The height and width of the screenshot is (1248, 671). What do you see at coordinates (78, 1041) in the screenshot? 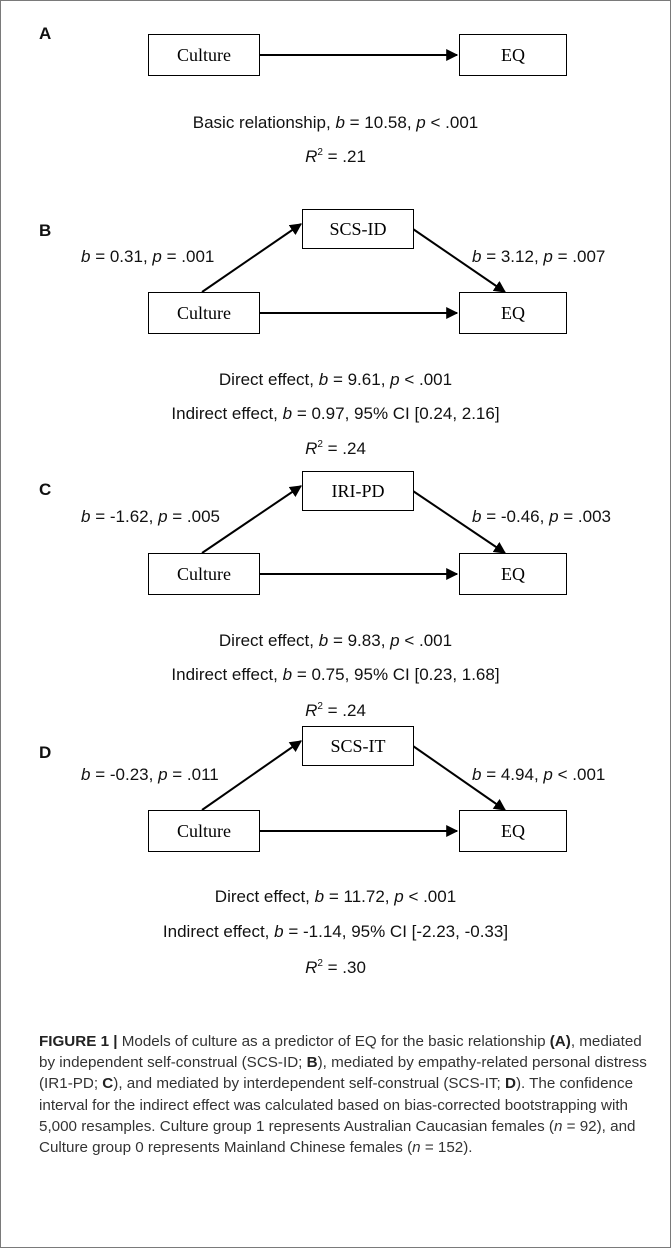
I see `caption-label: FIGURE 1 |` at bounding box center [78, 1041].